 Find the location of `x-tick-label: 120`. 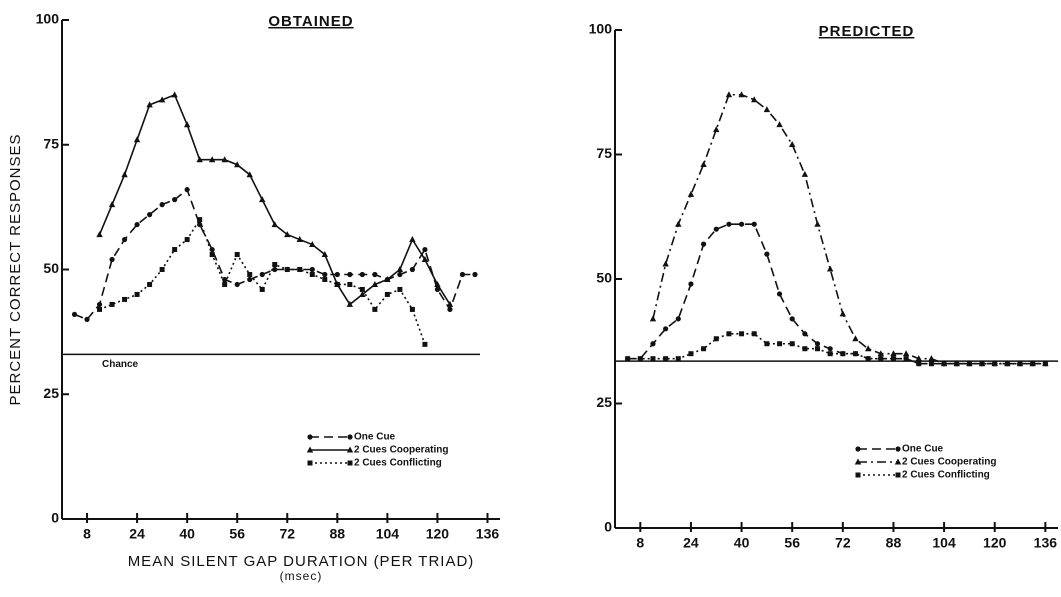

x-tick-label: 120 is located at coordinates (995, 543).